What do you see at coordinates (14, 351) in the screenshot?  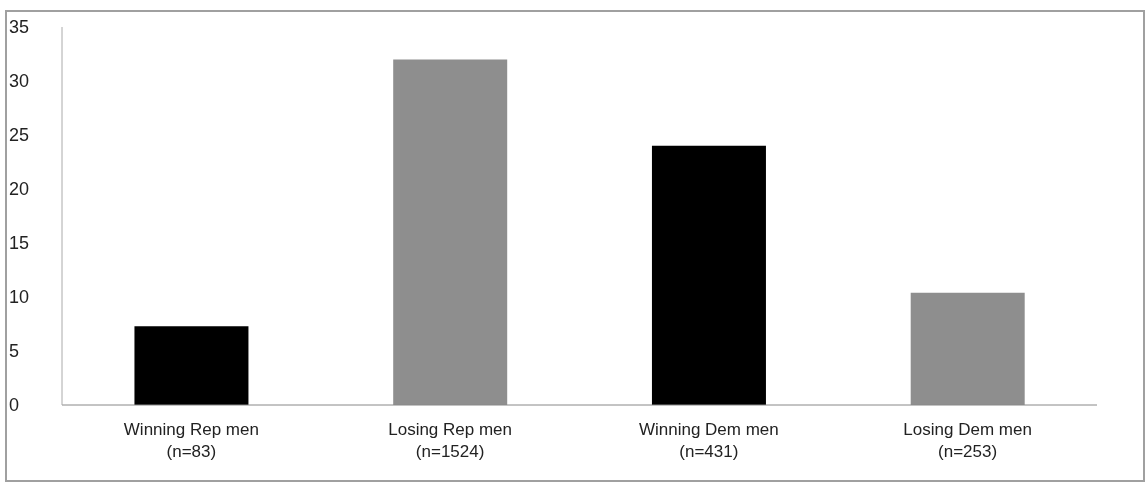 I see `y-tick-label: 5` at bounding box center [14, 351].